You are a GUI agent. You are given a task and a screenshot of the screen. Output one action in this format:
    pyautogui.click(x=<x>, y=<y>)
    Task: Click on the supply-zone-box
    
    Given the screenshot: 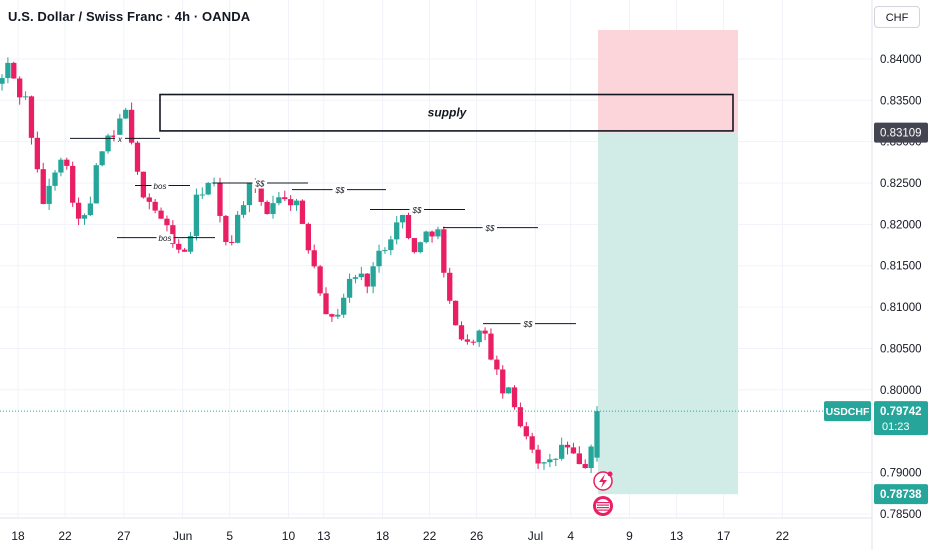 What is the action you would take?
    pyautogui.click(x=446, y=112)
    